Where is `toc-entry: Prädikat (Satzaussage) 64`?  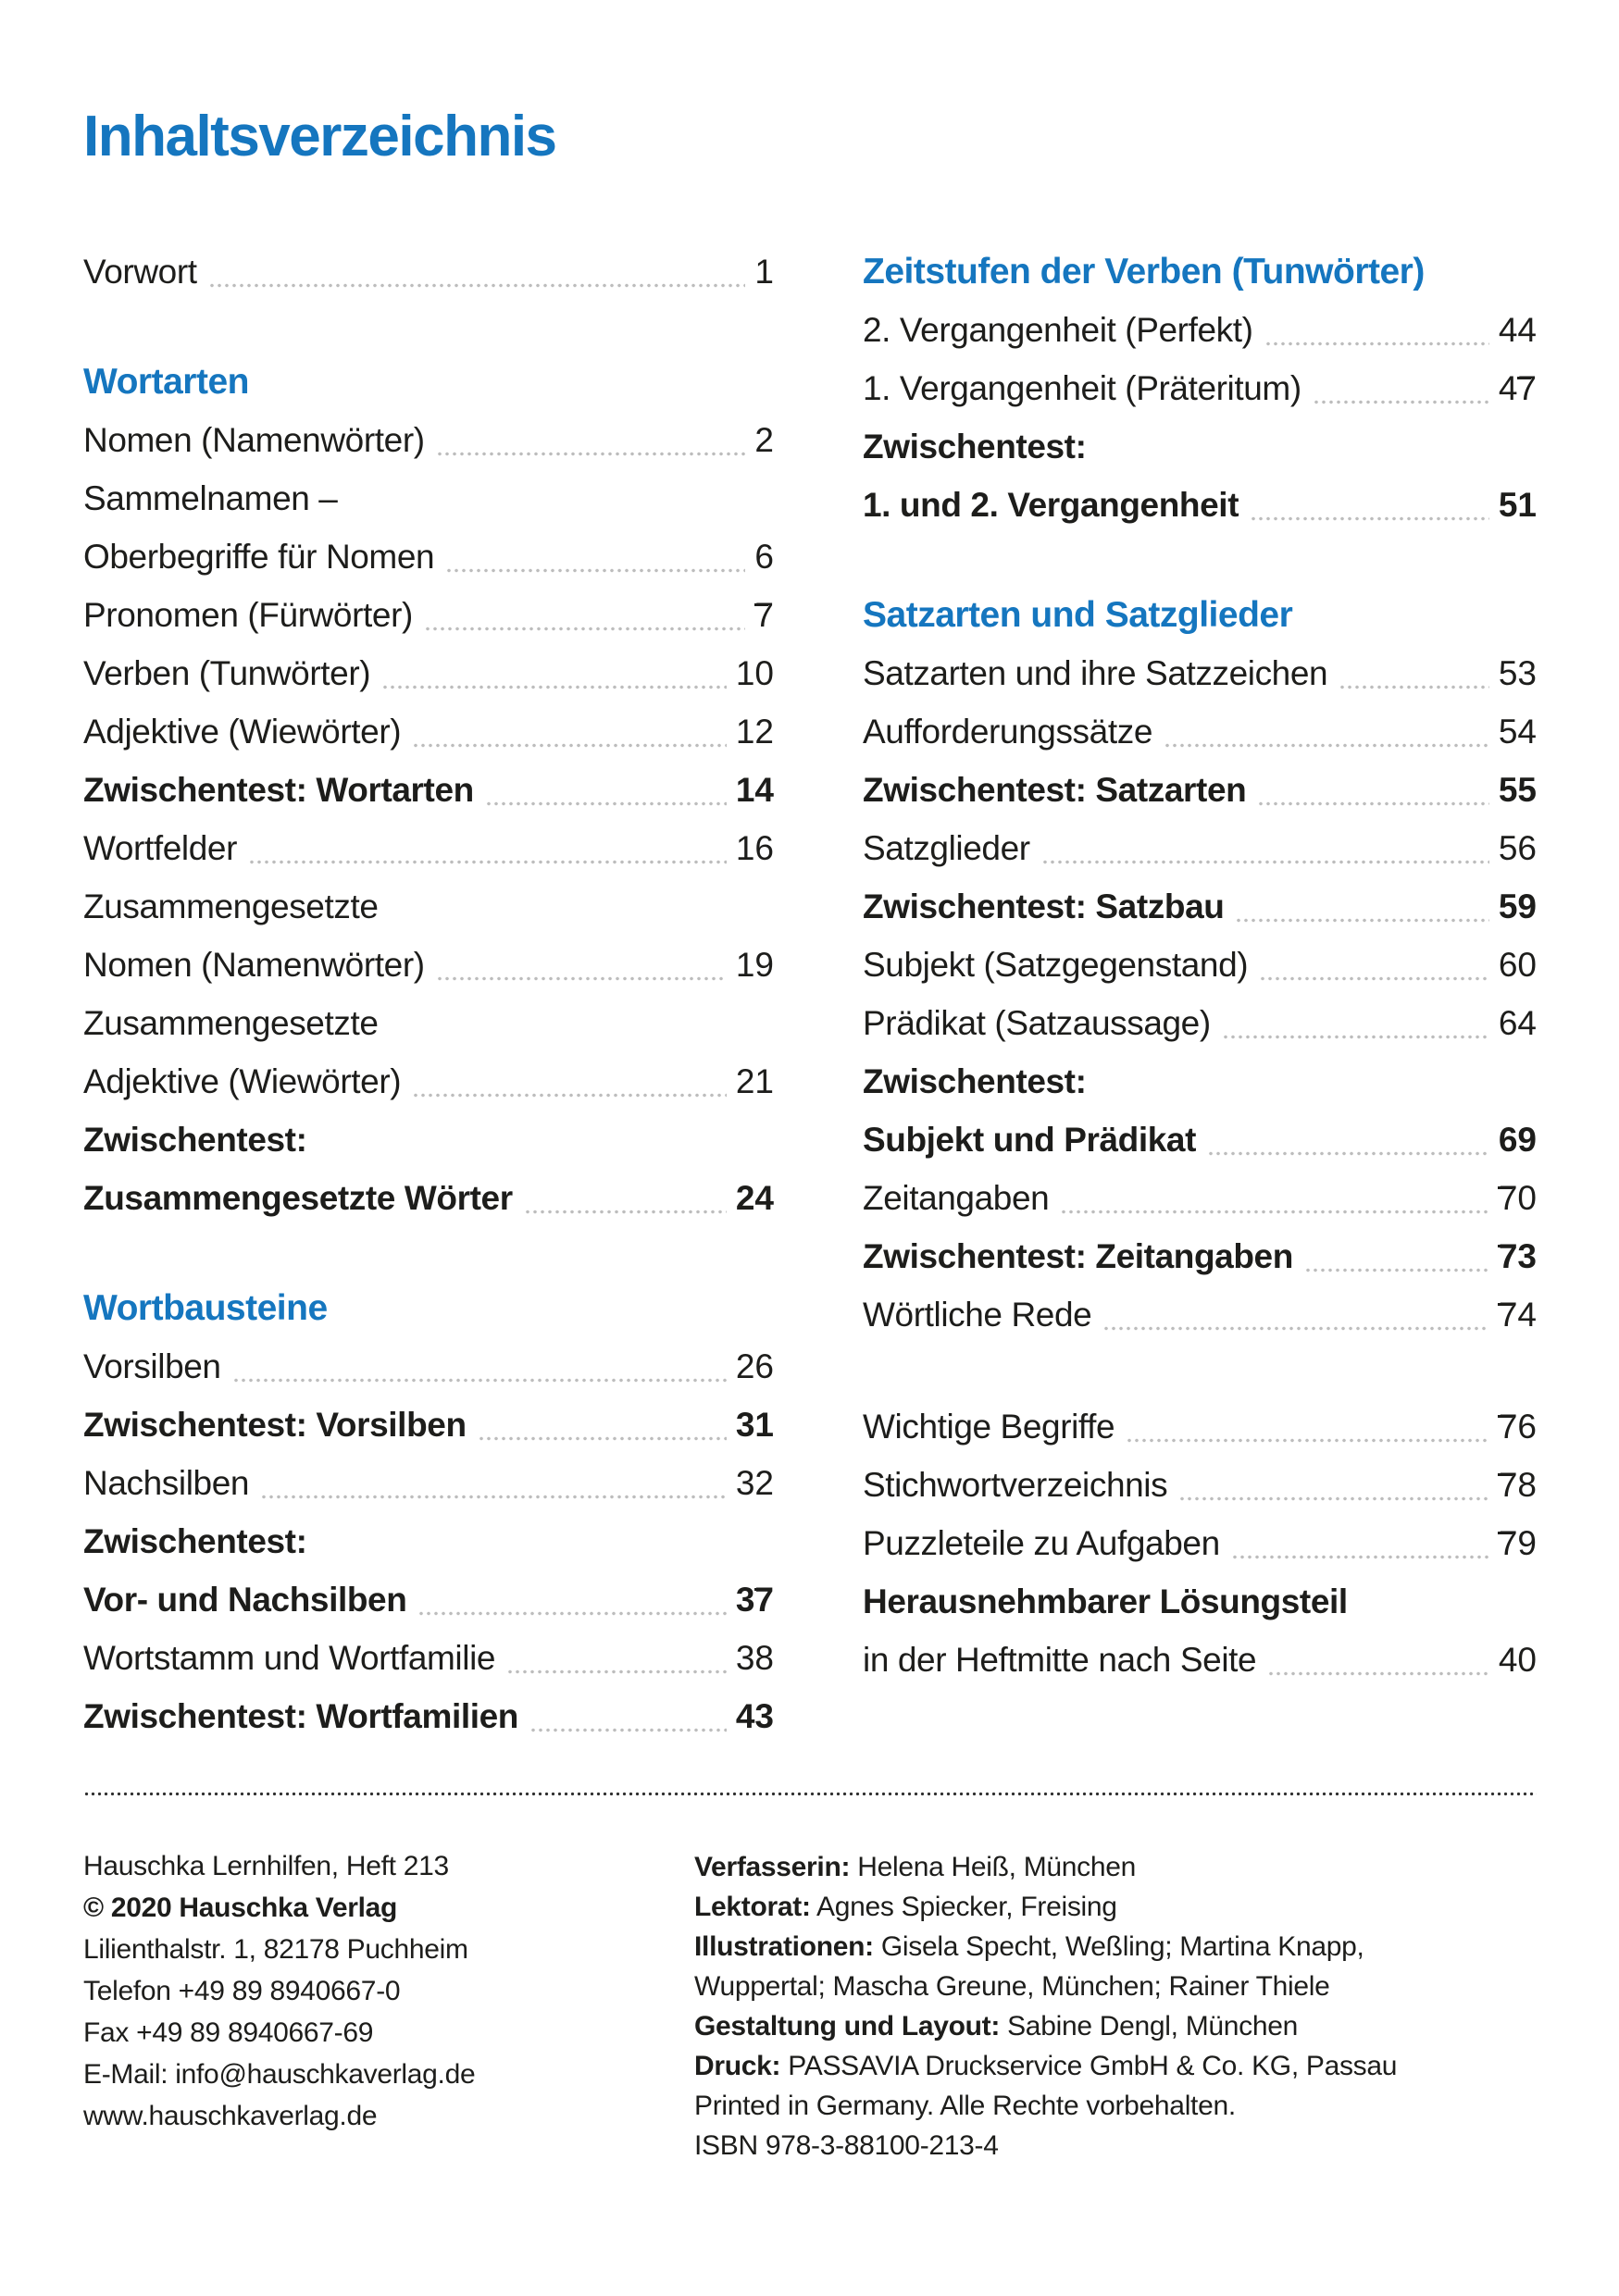 toc-entry: Prädikat (Satzaussage) 64 is located at coordinates (1200, 1023).